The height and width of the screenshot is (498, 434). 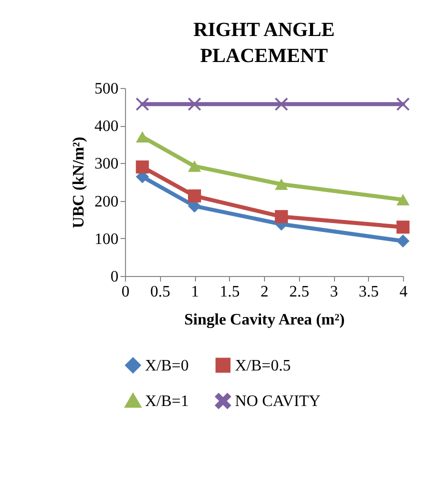 I want to click on x-tick-label: 1, so click(x=195, y=292).